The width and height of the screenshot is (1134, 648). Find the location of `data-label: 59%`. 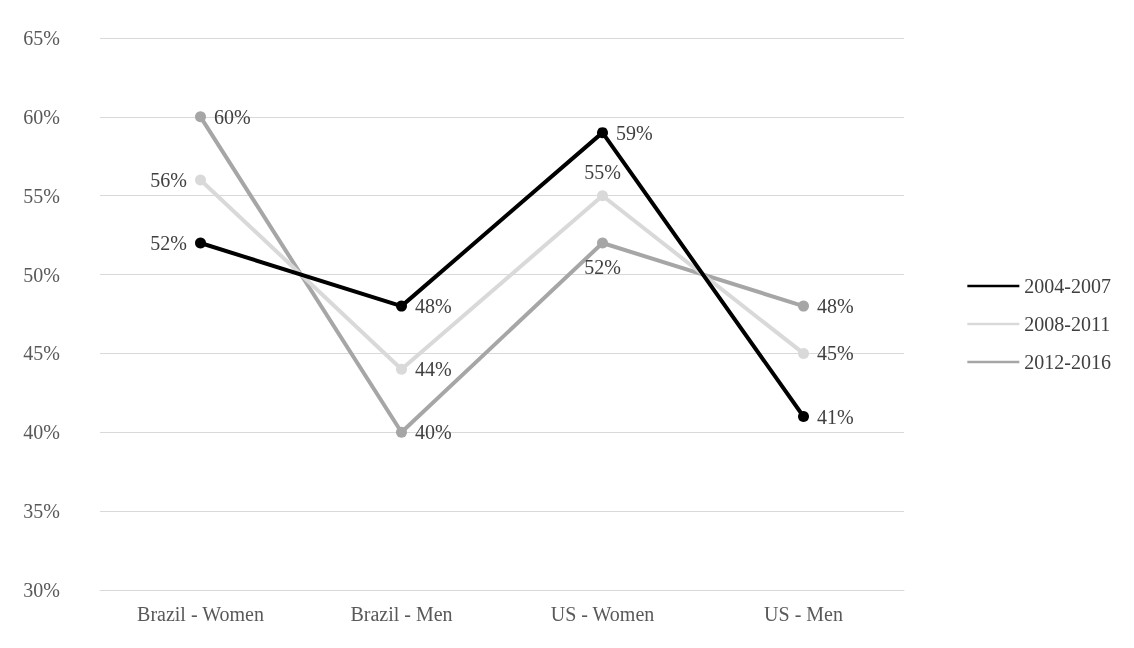

data-label: 59% is located at coordinates (634, 132).